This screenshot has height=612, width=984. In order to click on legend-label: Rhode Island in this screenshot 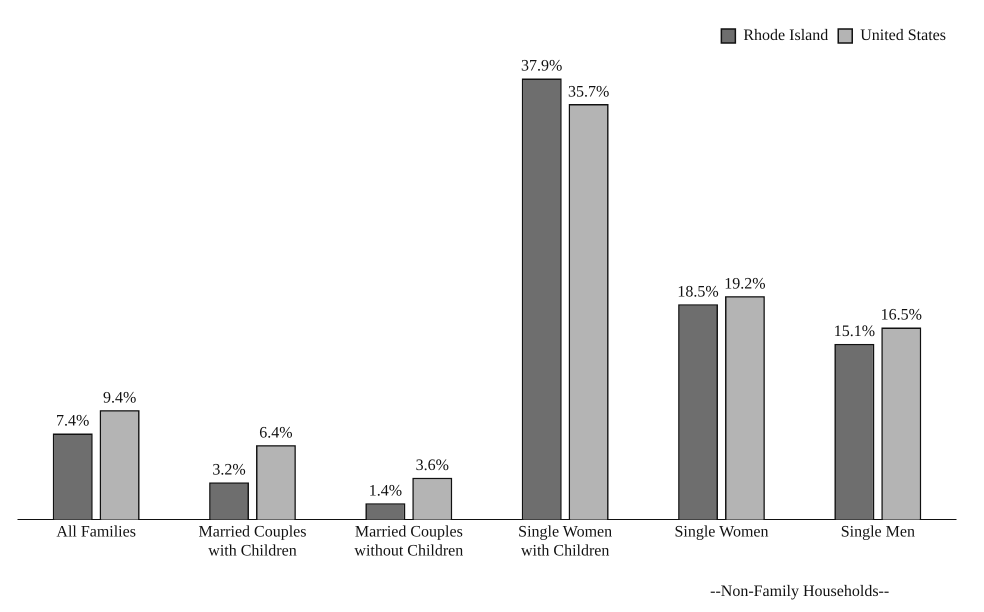, I will do `click(785, 35)`.